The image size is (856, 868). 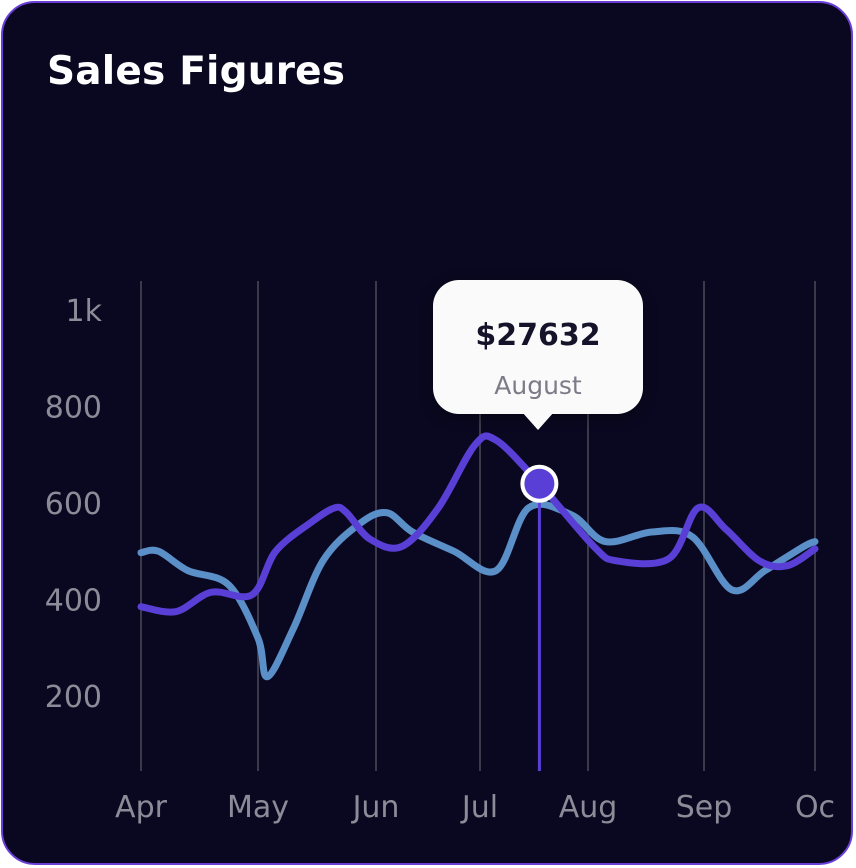 What do you see at coordinates (538, 385) in the screenshot?
I see `tooltip-month: August` at bounding box center [538, 385].